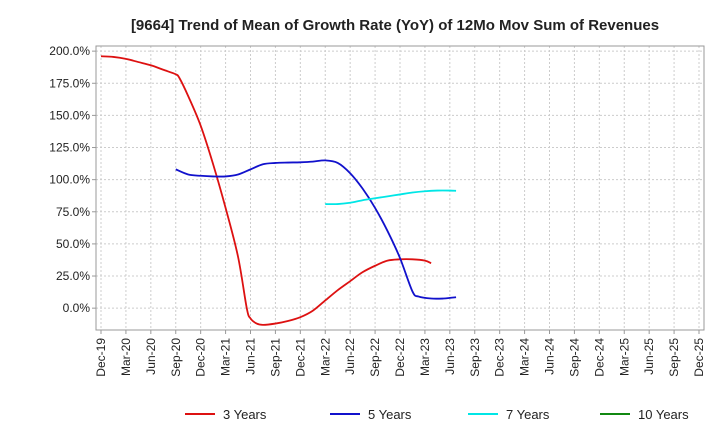 The height and width of the screenshot is (440, 720). I want to click on y-tick-label: 100.0%, so click(69, 180).